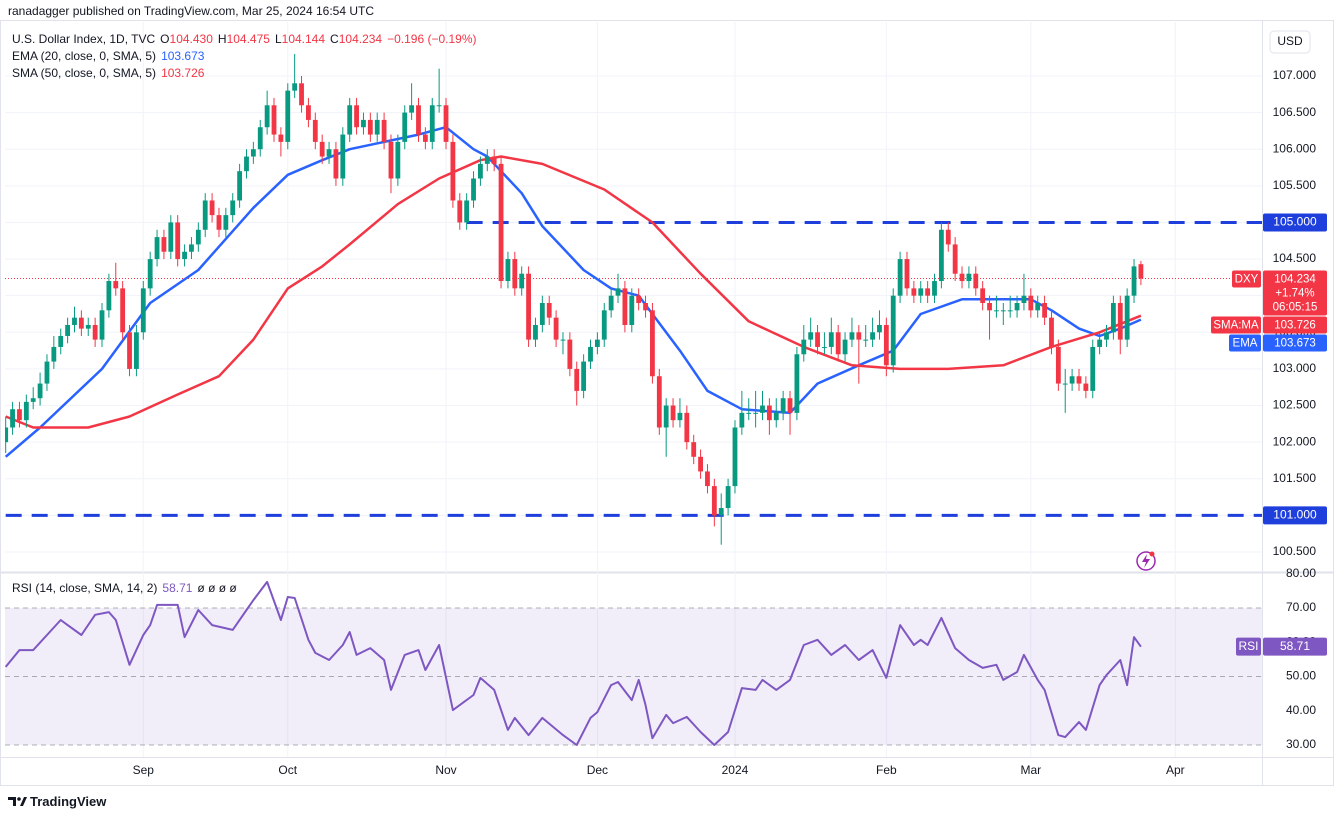 This screenshot has width=1334, height=818. I want to click on footer-brand: TradingView, so click(68, 801).